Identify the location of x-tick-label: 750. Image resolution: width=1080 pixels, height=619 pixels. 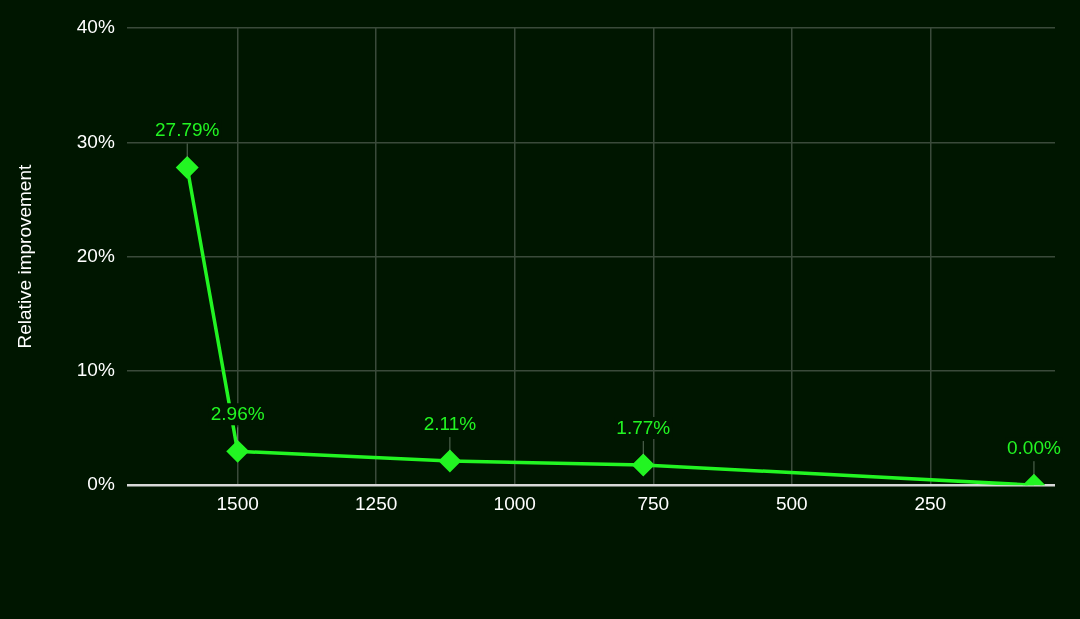
(653, 503).